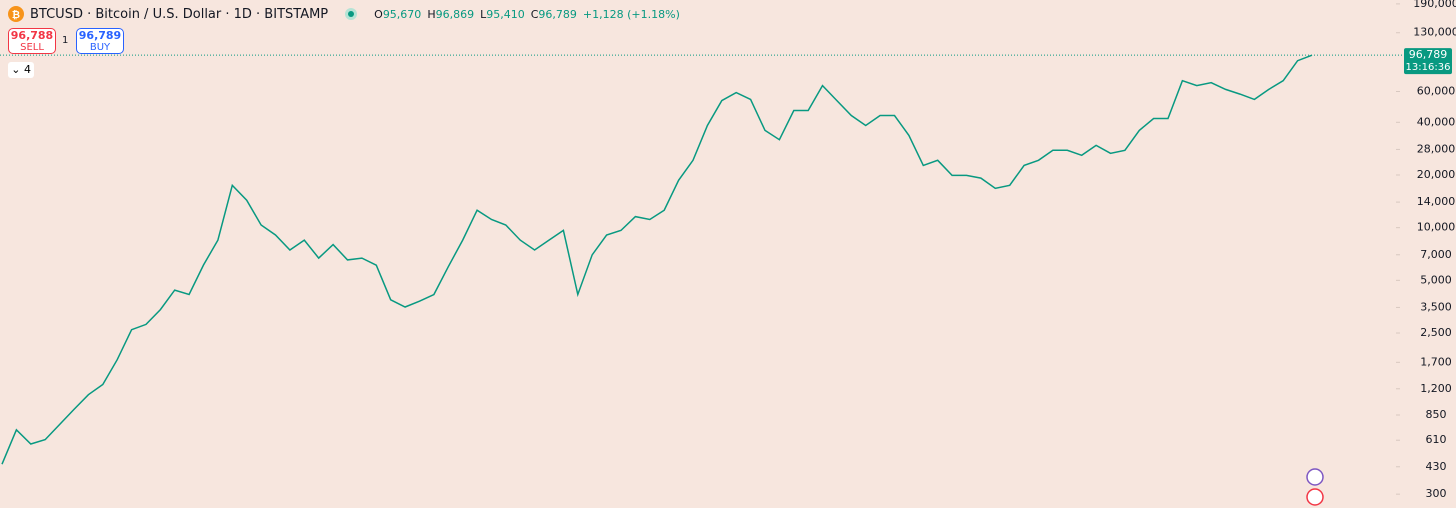 The height and width of the screenshot is (508, 1456). What do you see at coordinates (1436, 279) in the screenshot?
I see `y-tick-label: 5,000` at bounding box center [1436, 279].